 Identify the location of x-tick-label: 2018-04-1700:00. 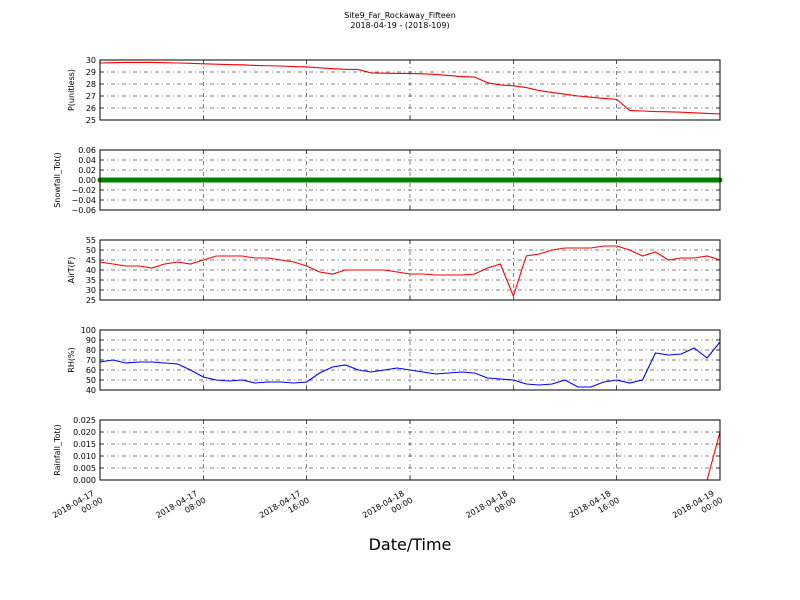
(77, 508).